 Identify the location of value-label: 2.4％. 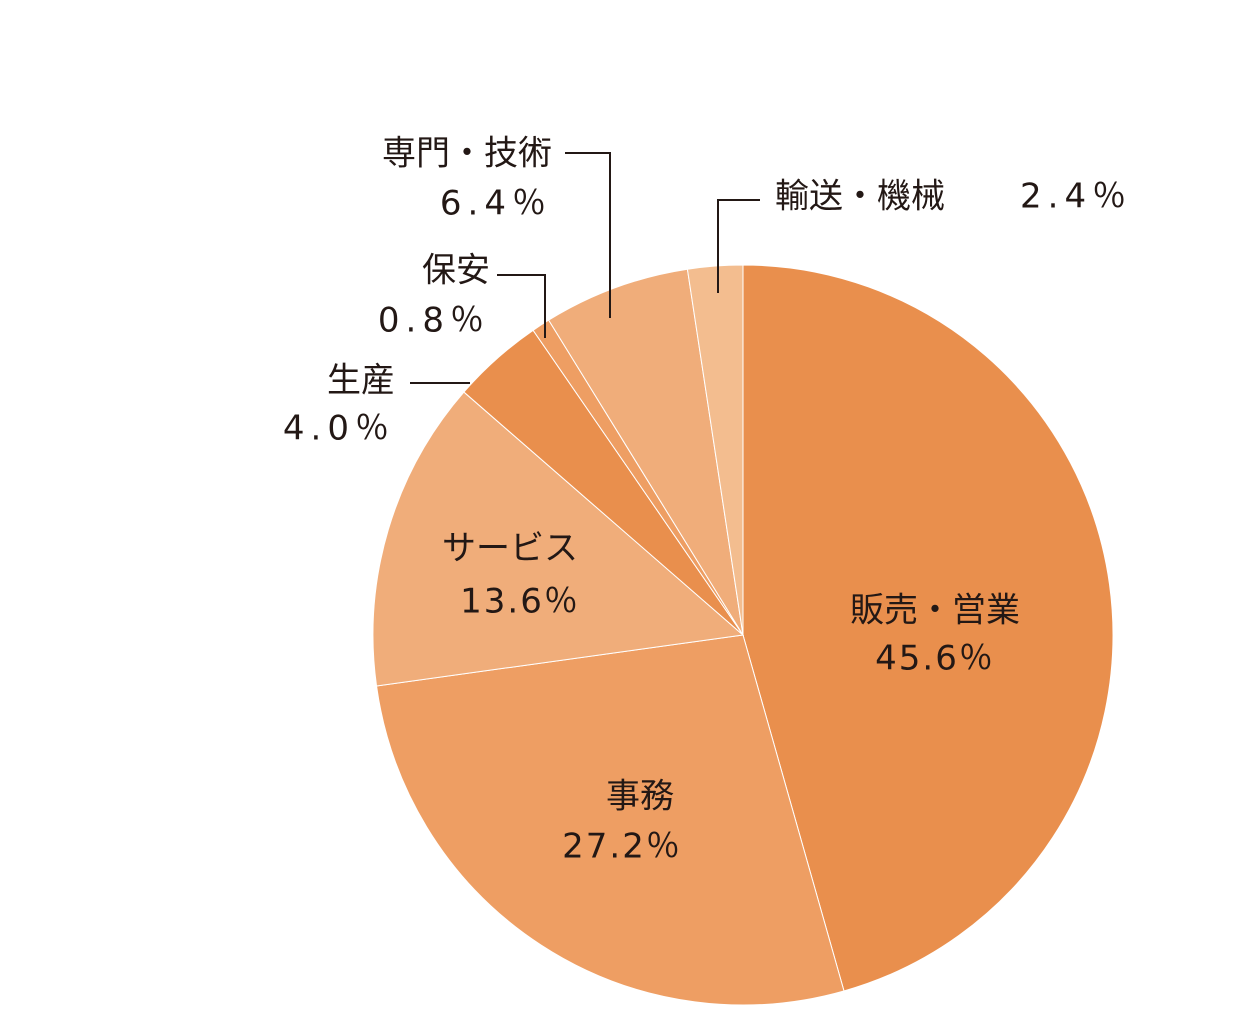
(1076, 197).